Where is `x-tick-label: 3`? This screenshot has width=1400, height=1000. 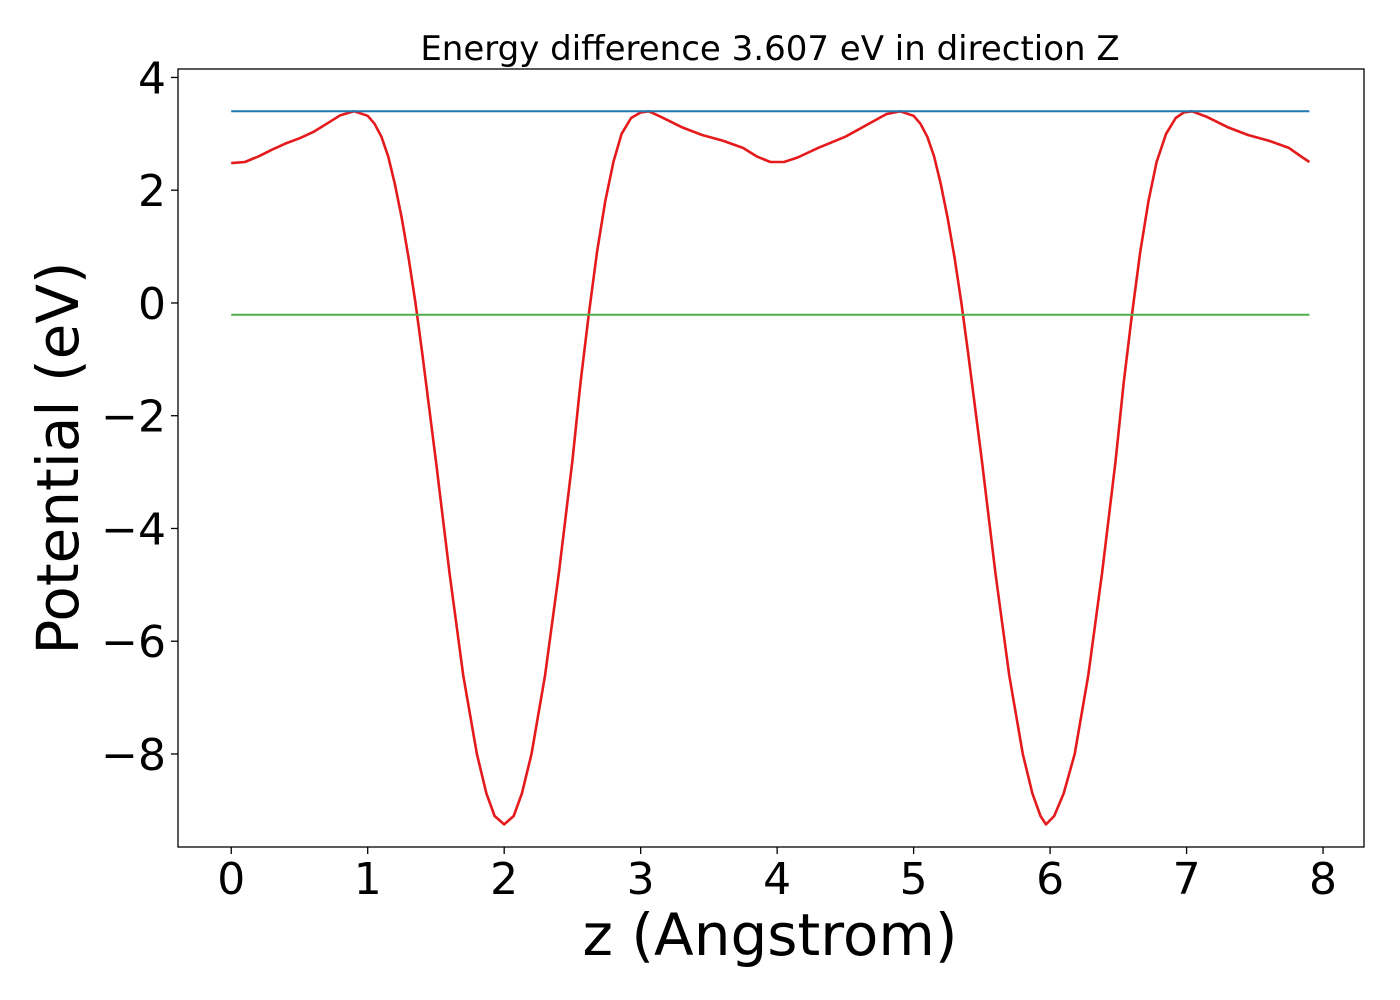 x-tick-label: 3 is located at coordinates (641, 879).